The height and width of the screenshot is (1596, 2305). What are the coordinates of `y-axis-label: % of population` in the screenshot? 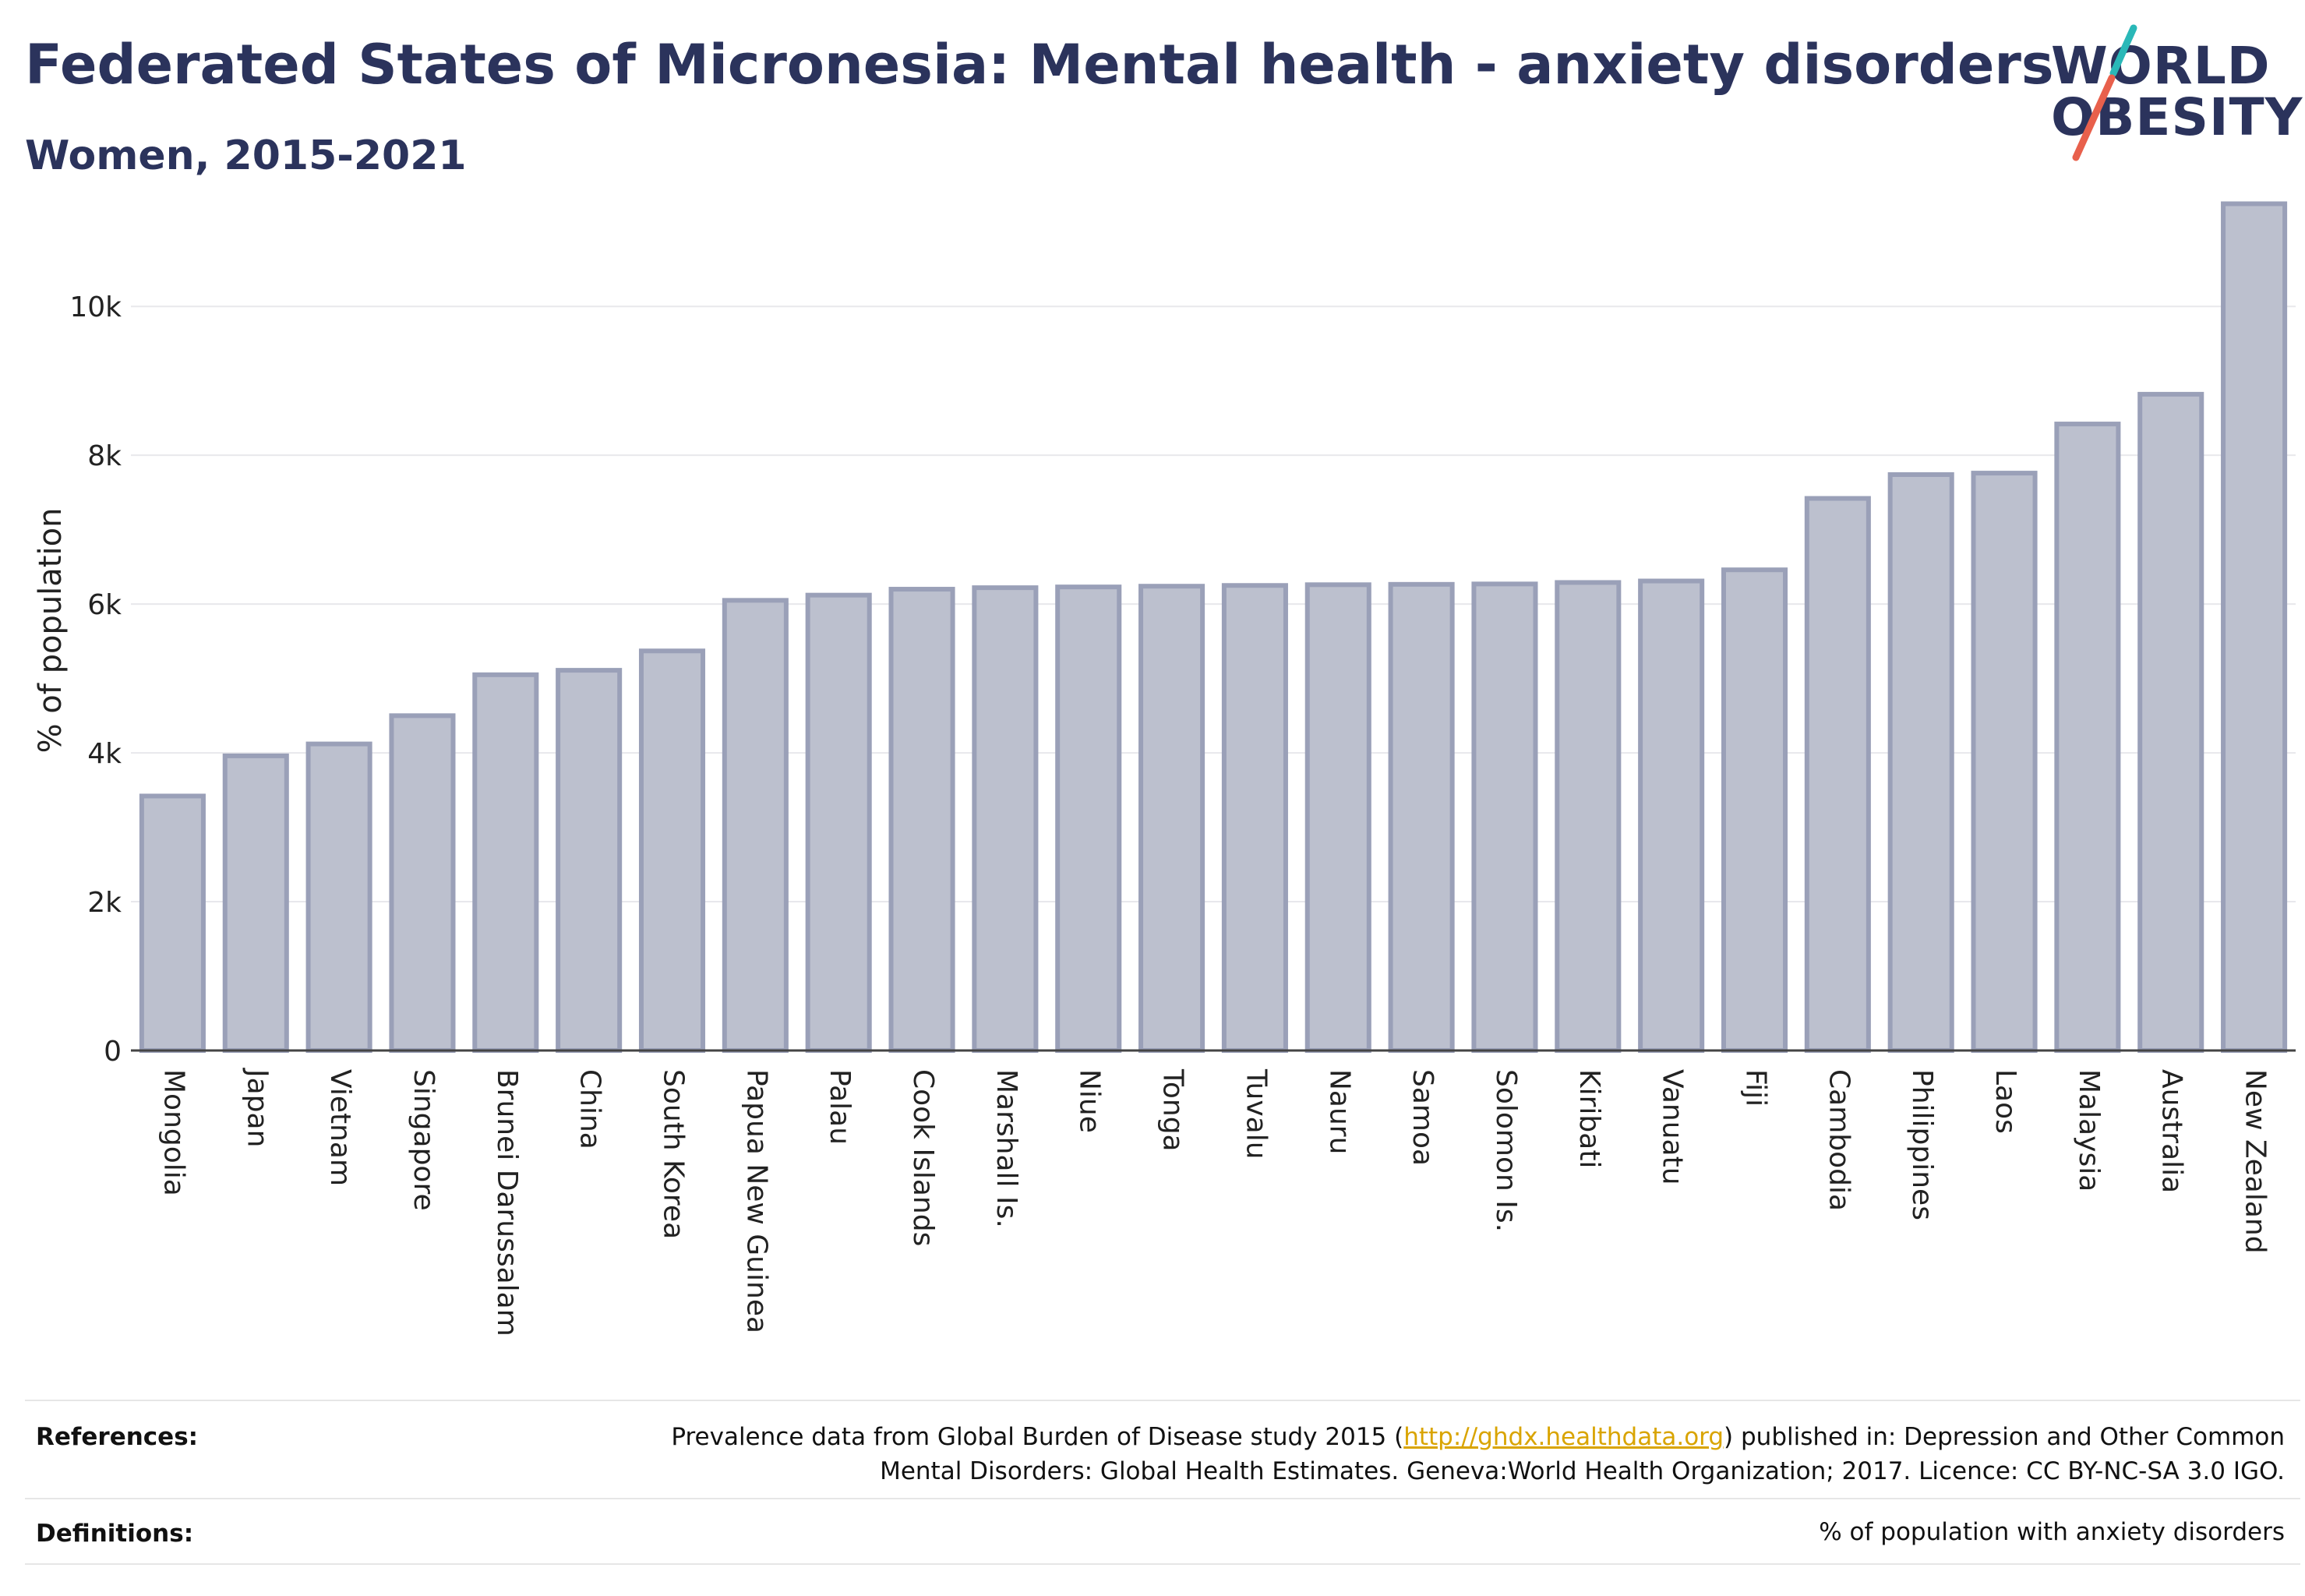 It's located at (51, 631).